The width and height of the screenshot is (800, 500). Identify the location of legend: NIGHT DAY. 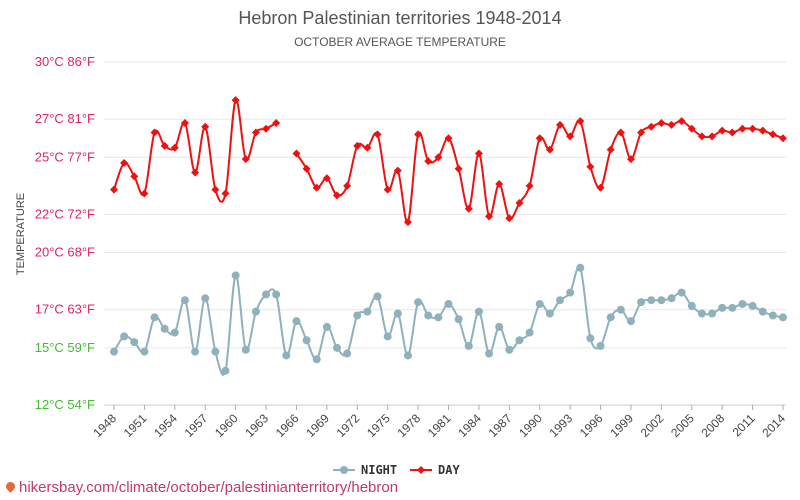
(396, 470).